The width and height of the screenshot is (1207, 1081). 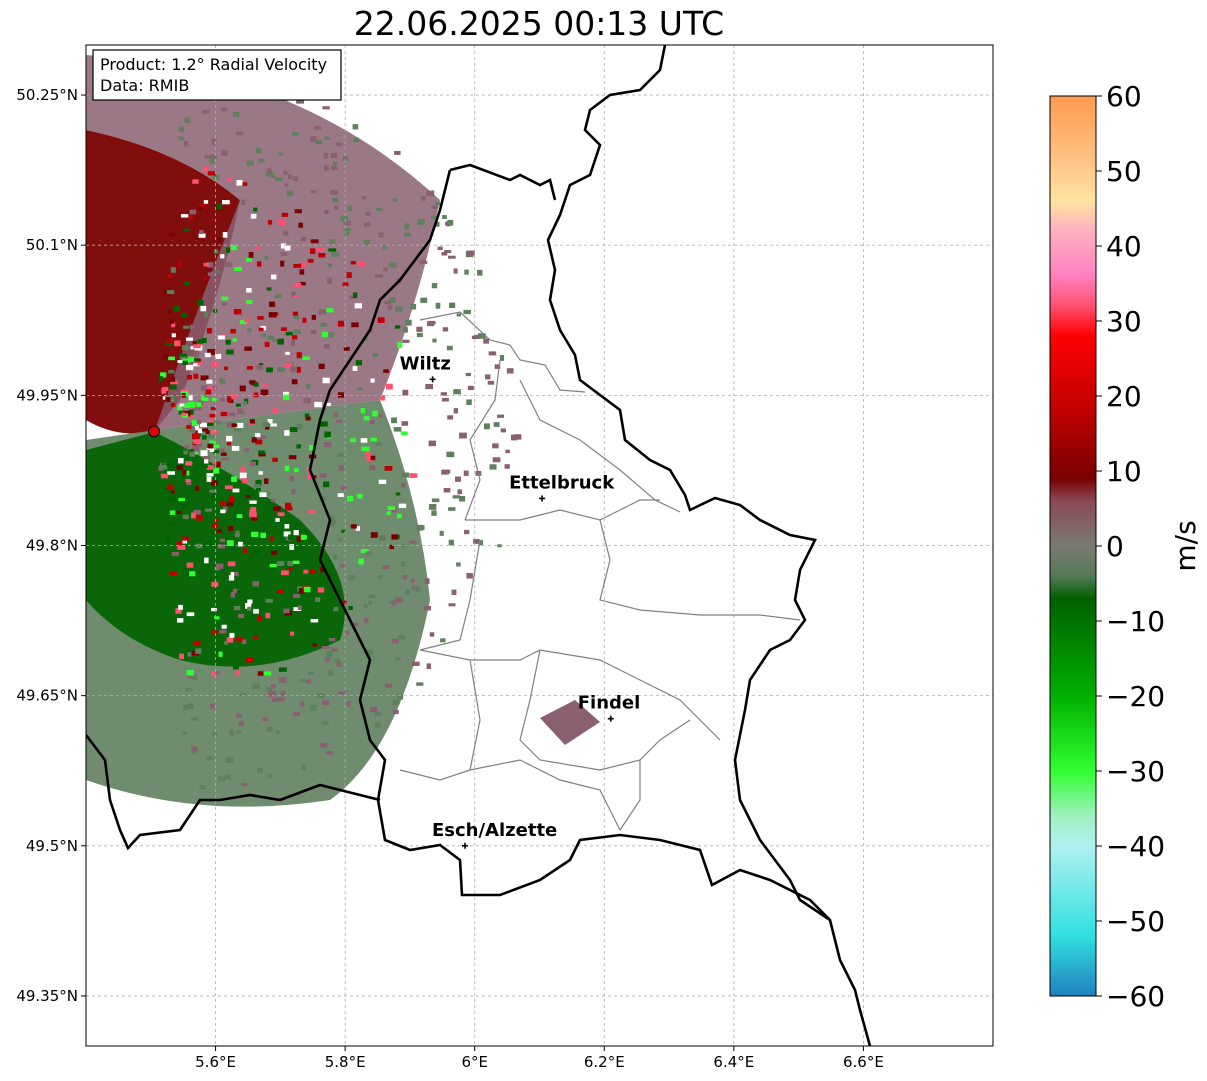 What do you see at coordinates (52, 846) in the screenshot?
I see `y-tick-label: 49.5°N` at bounding box center [52, 846].